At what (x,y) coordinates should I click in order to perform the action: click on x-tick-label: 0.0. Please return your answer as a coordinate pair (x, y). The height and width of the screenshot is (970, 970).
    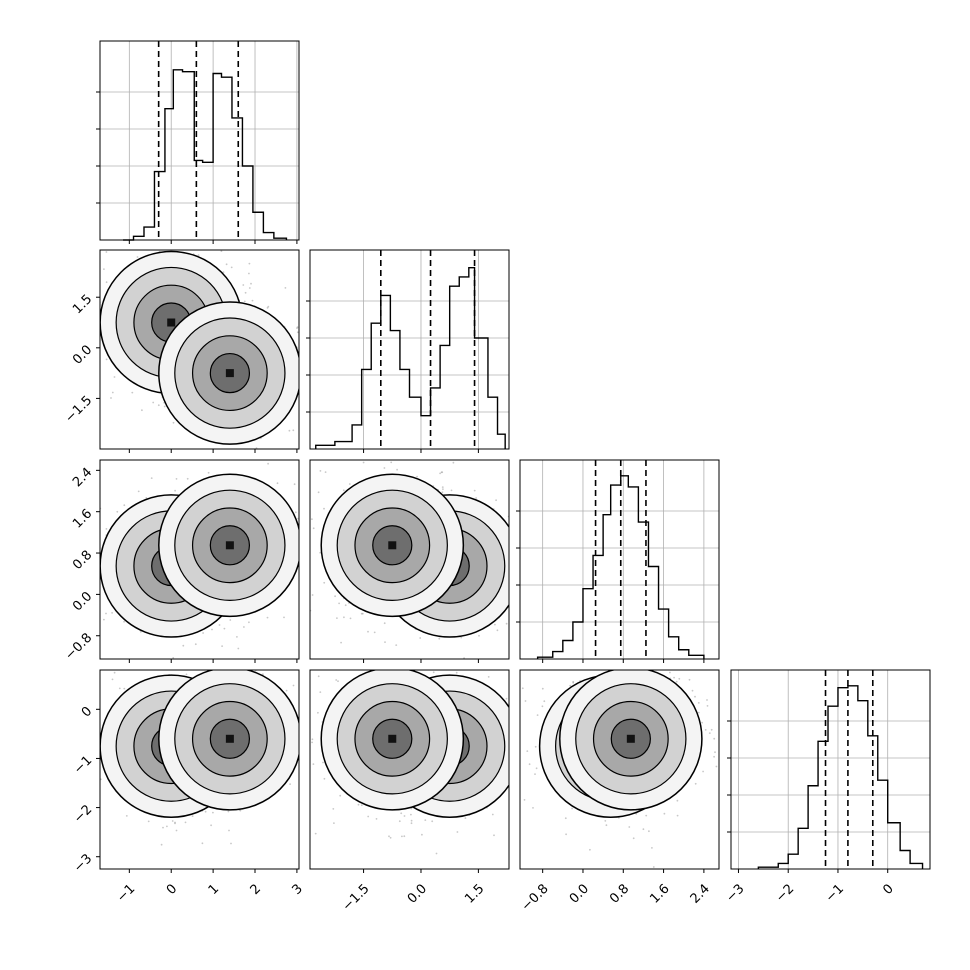
    Looking at the image, I should click on (579, 893).